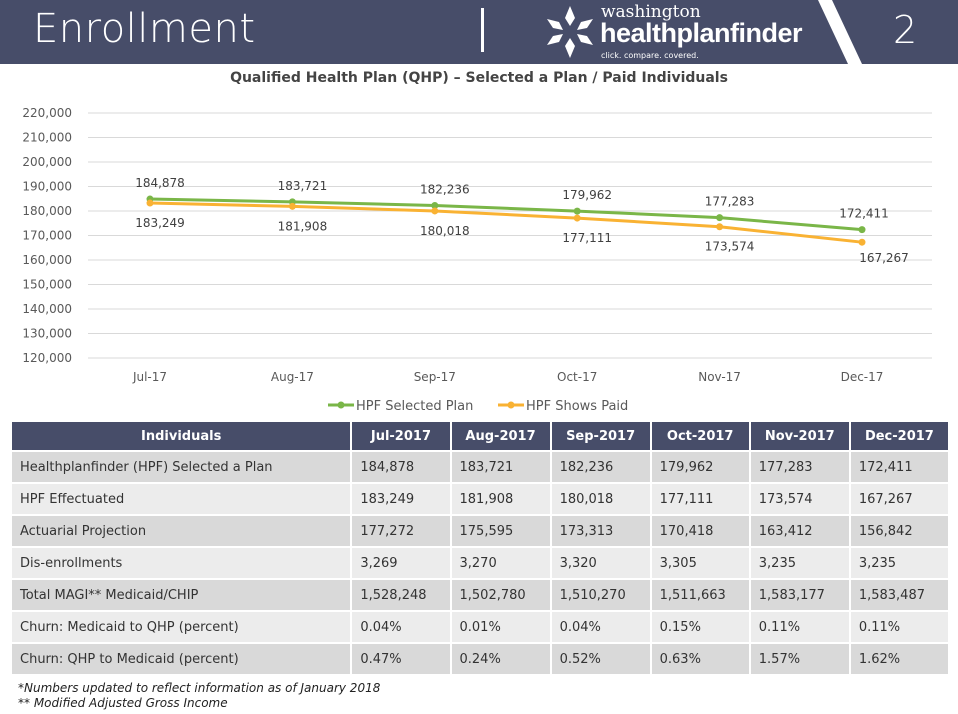  What do you see at coordinates (506, 222) in the screenshot?
I see `series-line` at bounding box center [506, 222].